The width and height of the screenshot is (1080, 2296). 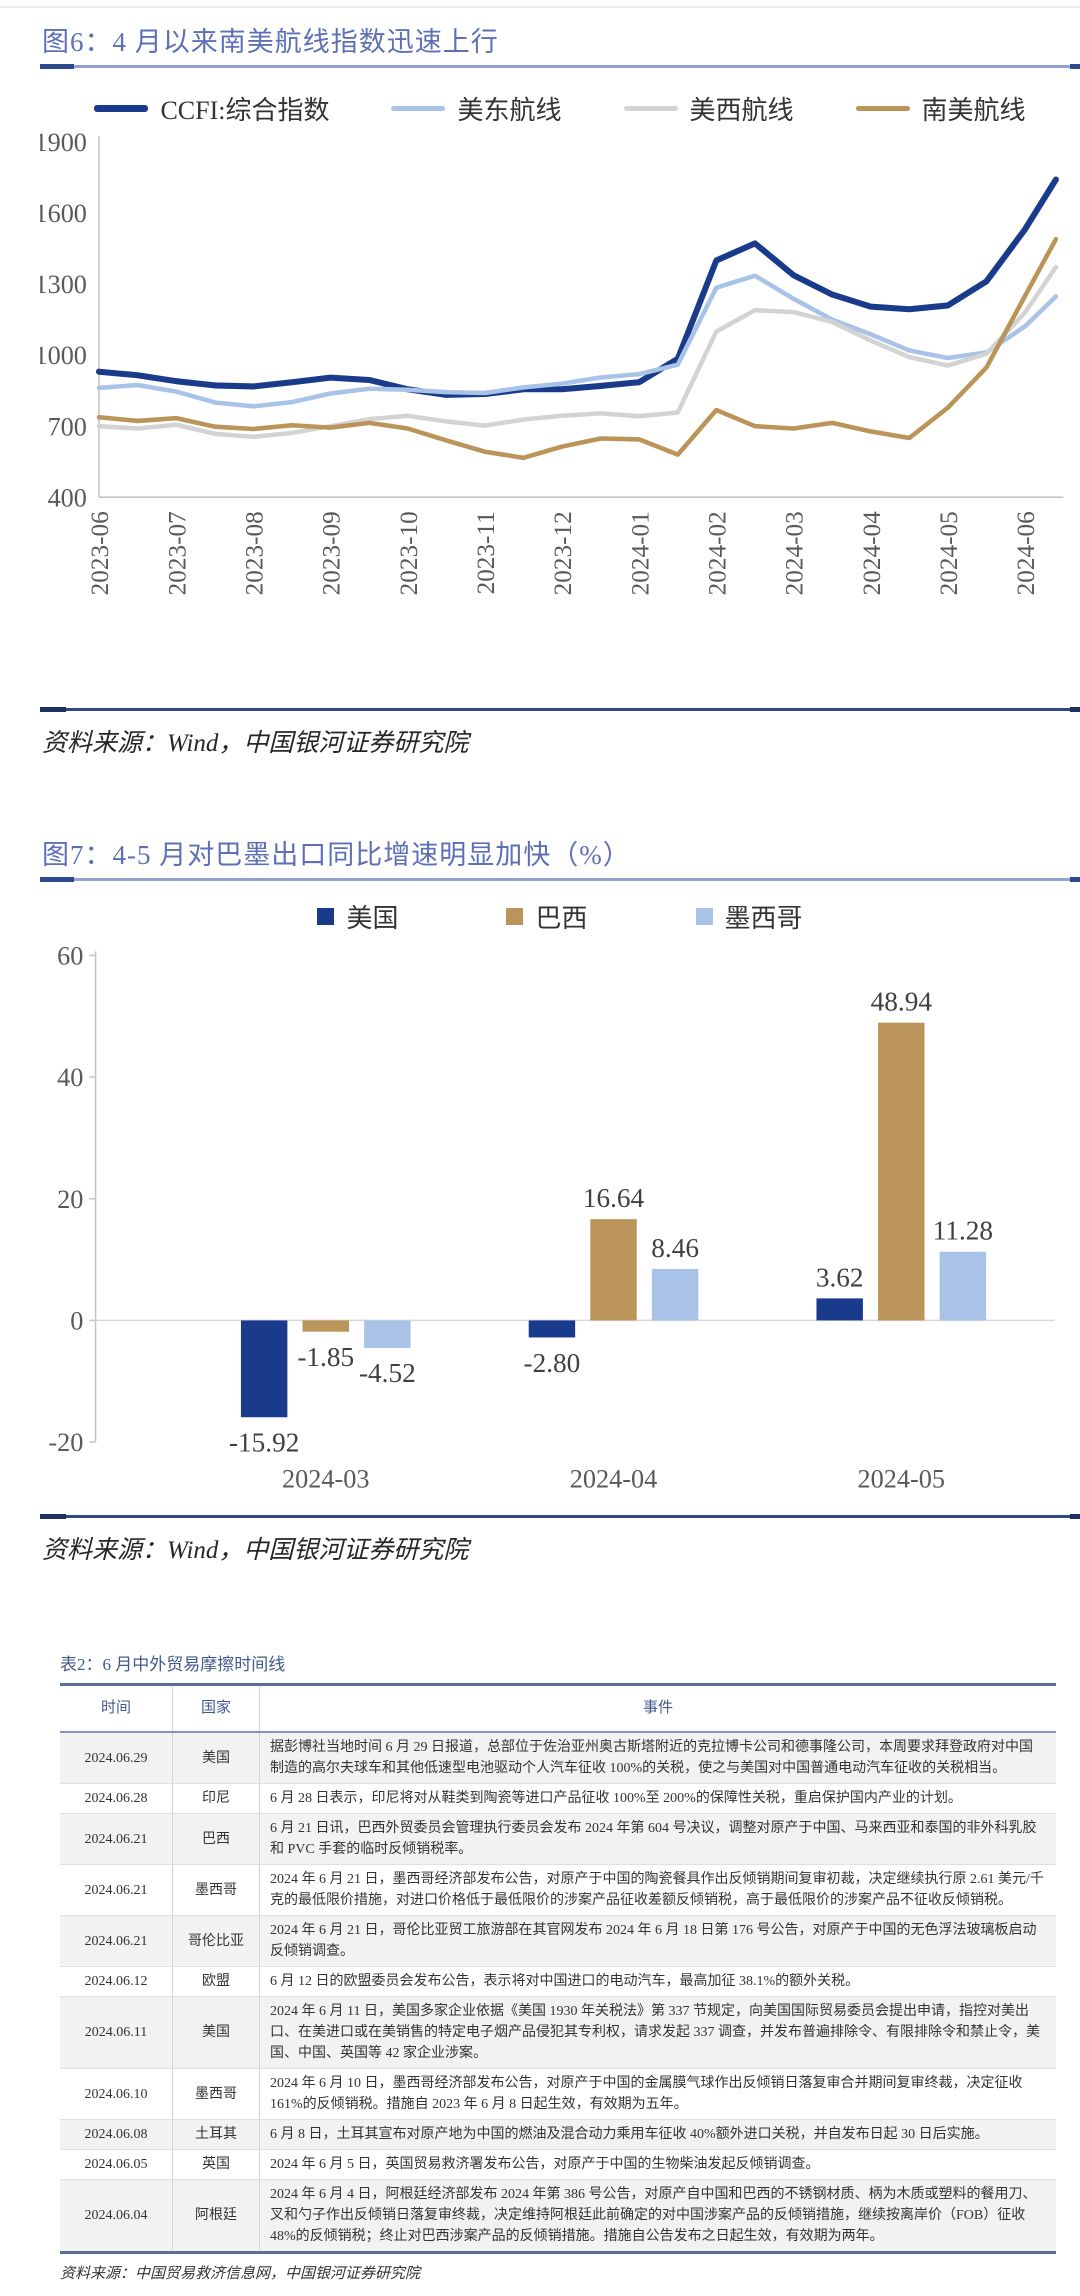 What do you see at coordinates (116, 2032) in the screenshot?
I see `cell-date: 2024.06.11` at bounding box center [116, 2032].